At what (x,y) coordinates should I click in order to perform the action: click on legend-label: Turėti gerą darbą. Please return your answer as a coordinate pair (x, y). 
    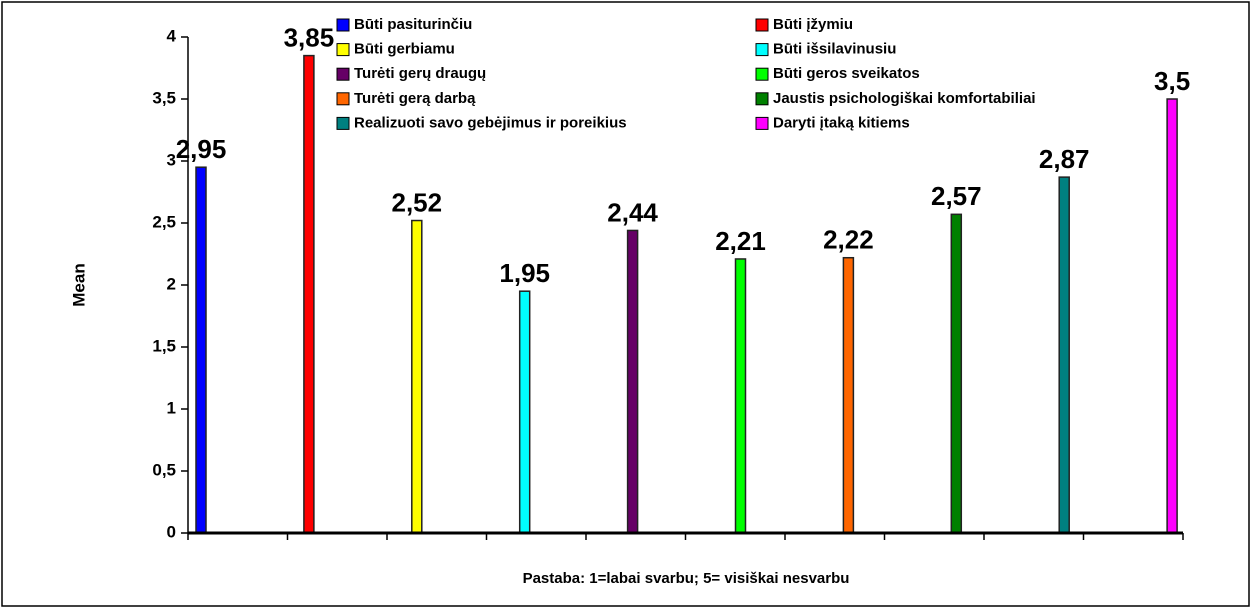
    Looking at the image, I should click on (415, 98).